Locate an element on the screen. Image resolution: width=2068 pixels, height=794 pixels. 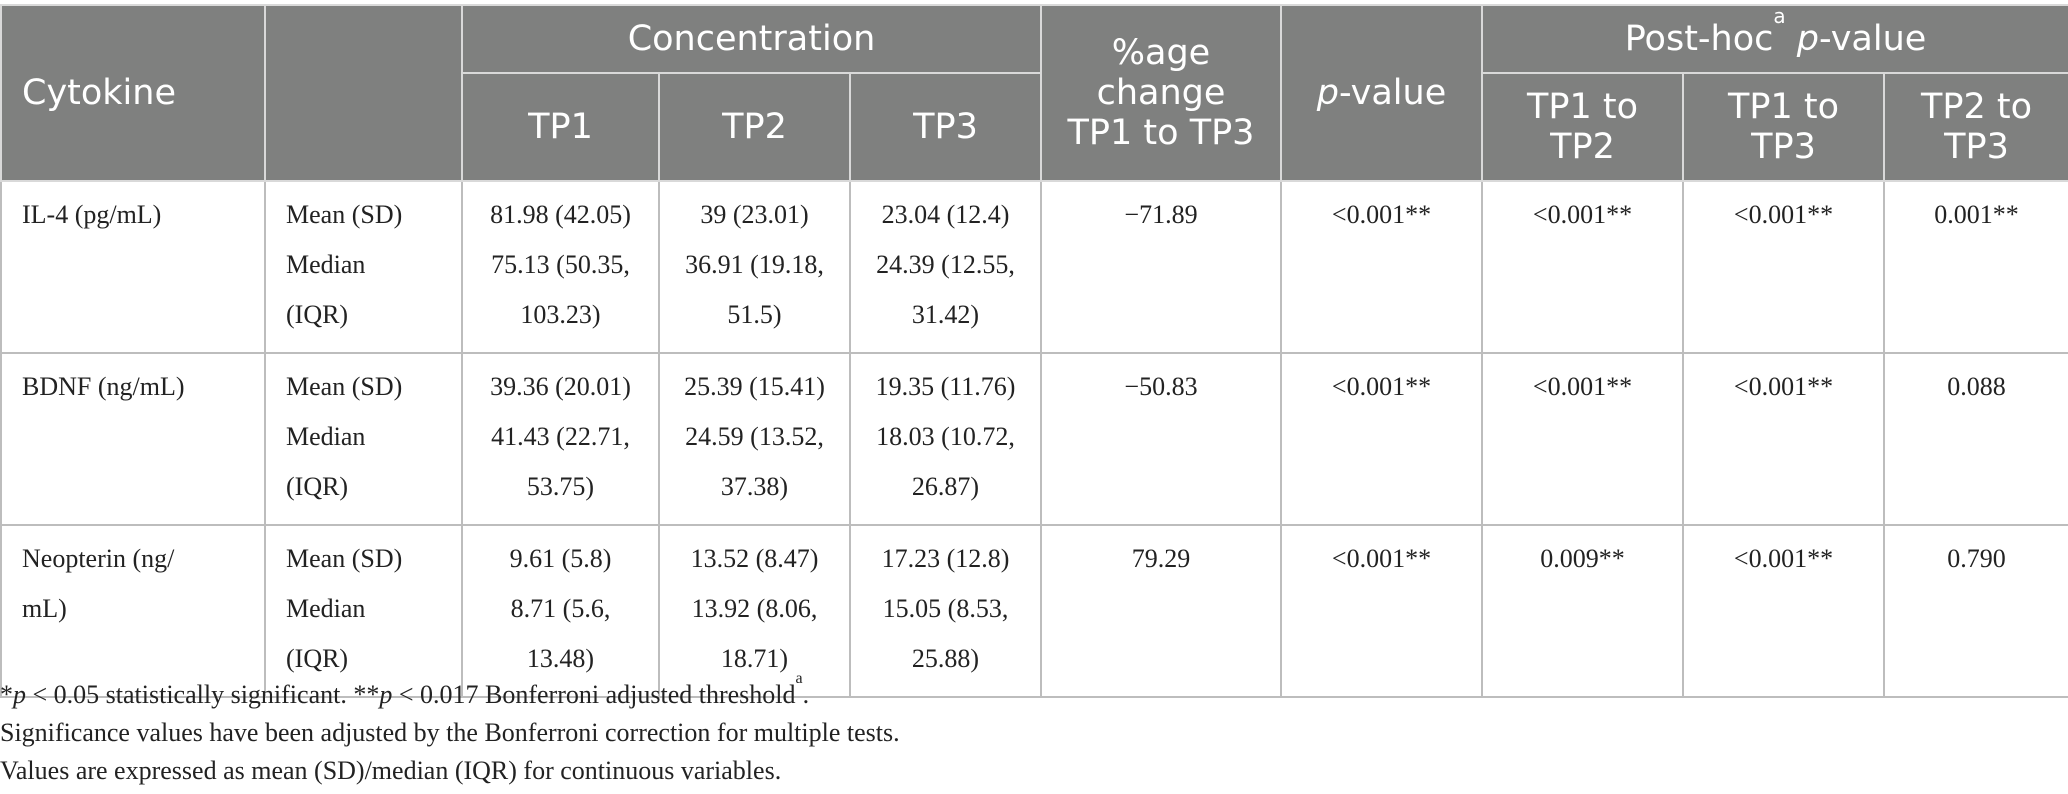
footnote-sup: a is located at coordinates (799, 679).